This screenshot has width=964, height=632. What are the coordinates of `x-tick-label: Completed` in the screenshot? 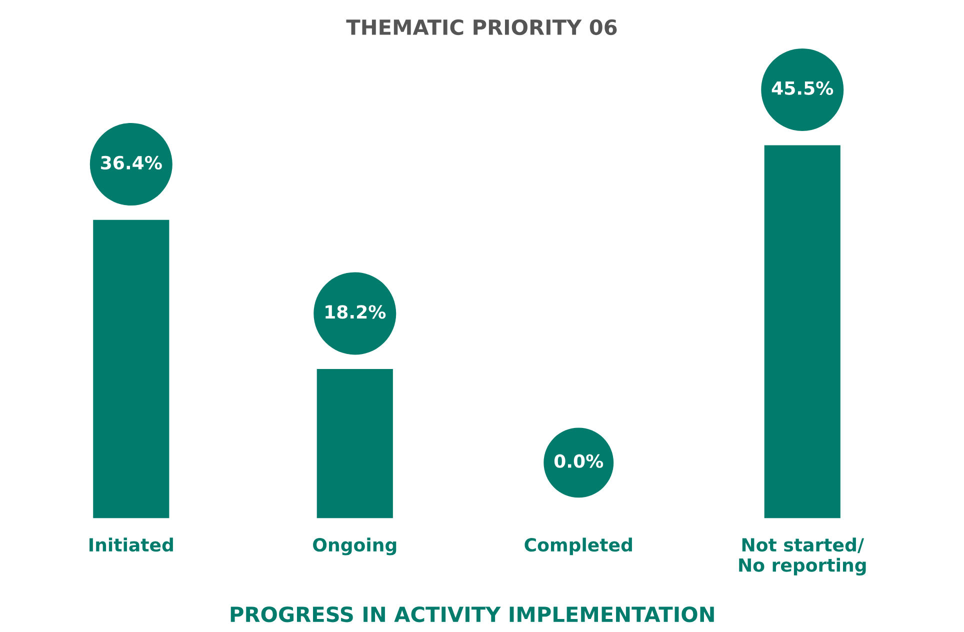 It's located at (578, 547).